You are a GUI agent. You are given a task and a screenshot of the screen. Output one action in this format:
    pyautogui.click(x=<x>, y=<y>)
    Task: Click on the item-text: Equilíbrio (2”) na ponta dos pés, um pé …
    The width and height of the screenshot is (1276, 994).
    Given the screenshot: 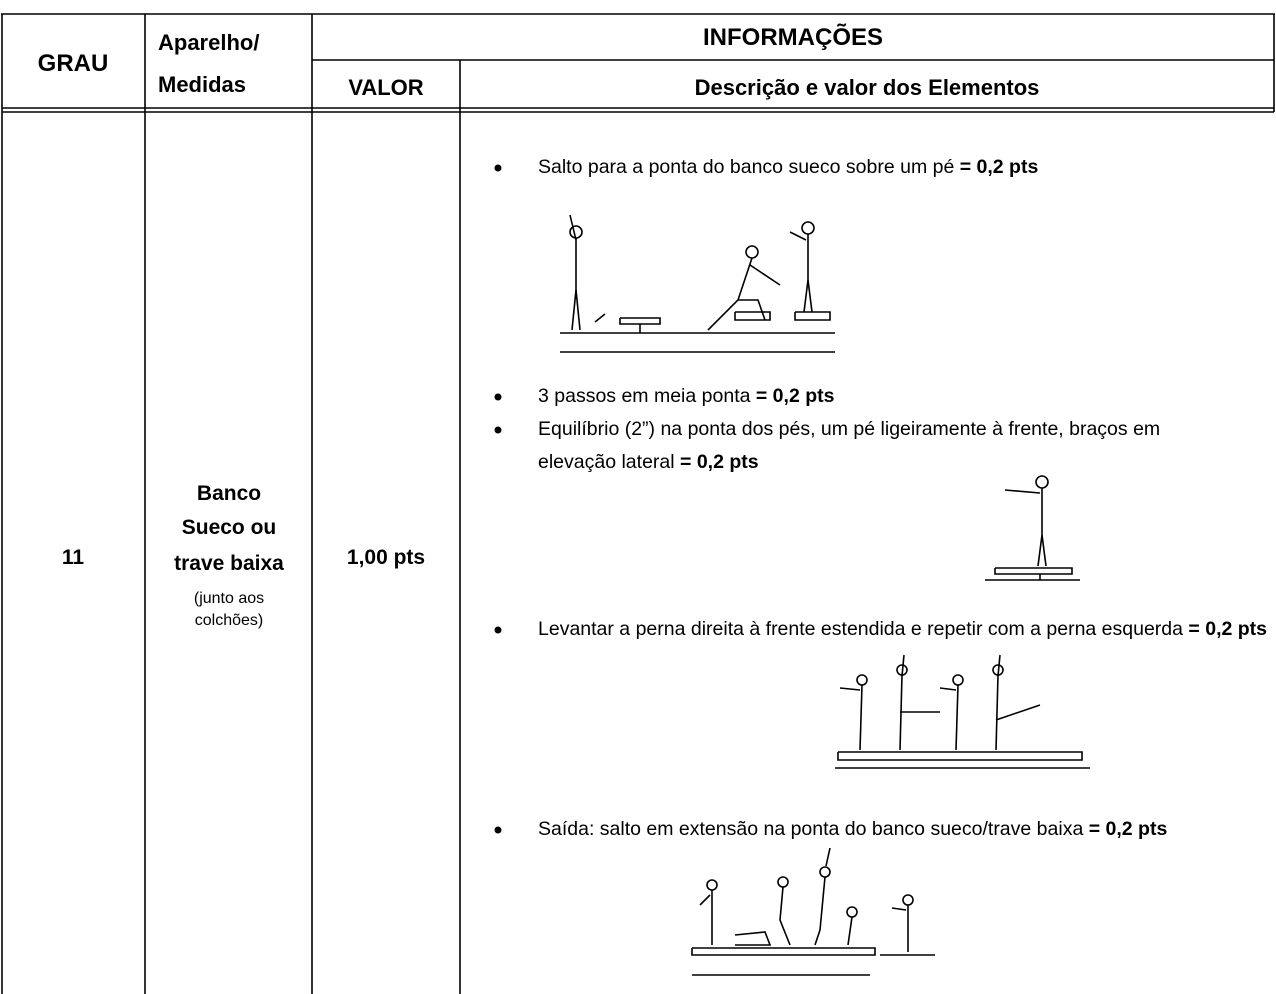 What is the action you would take?
    pyautogui.click(x=849, y=445)
    